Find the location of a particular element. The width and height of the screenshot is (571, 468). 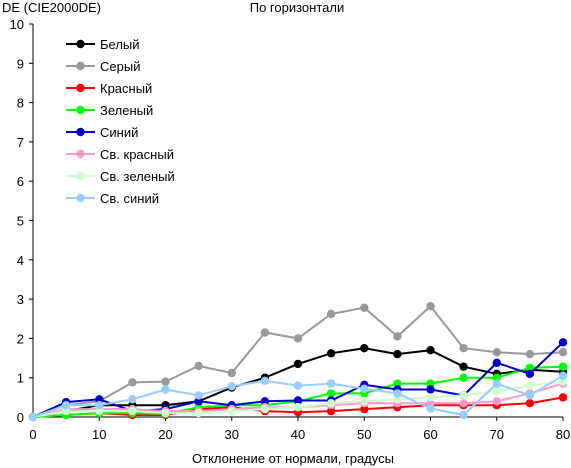

y-tick-label: 4 is located at coordinates (20, 260).